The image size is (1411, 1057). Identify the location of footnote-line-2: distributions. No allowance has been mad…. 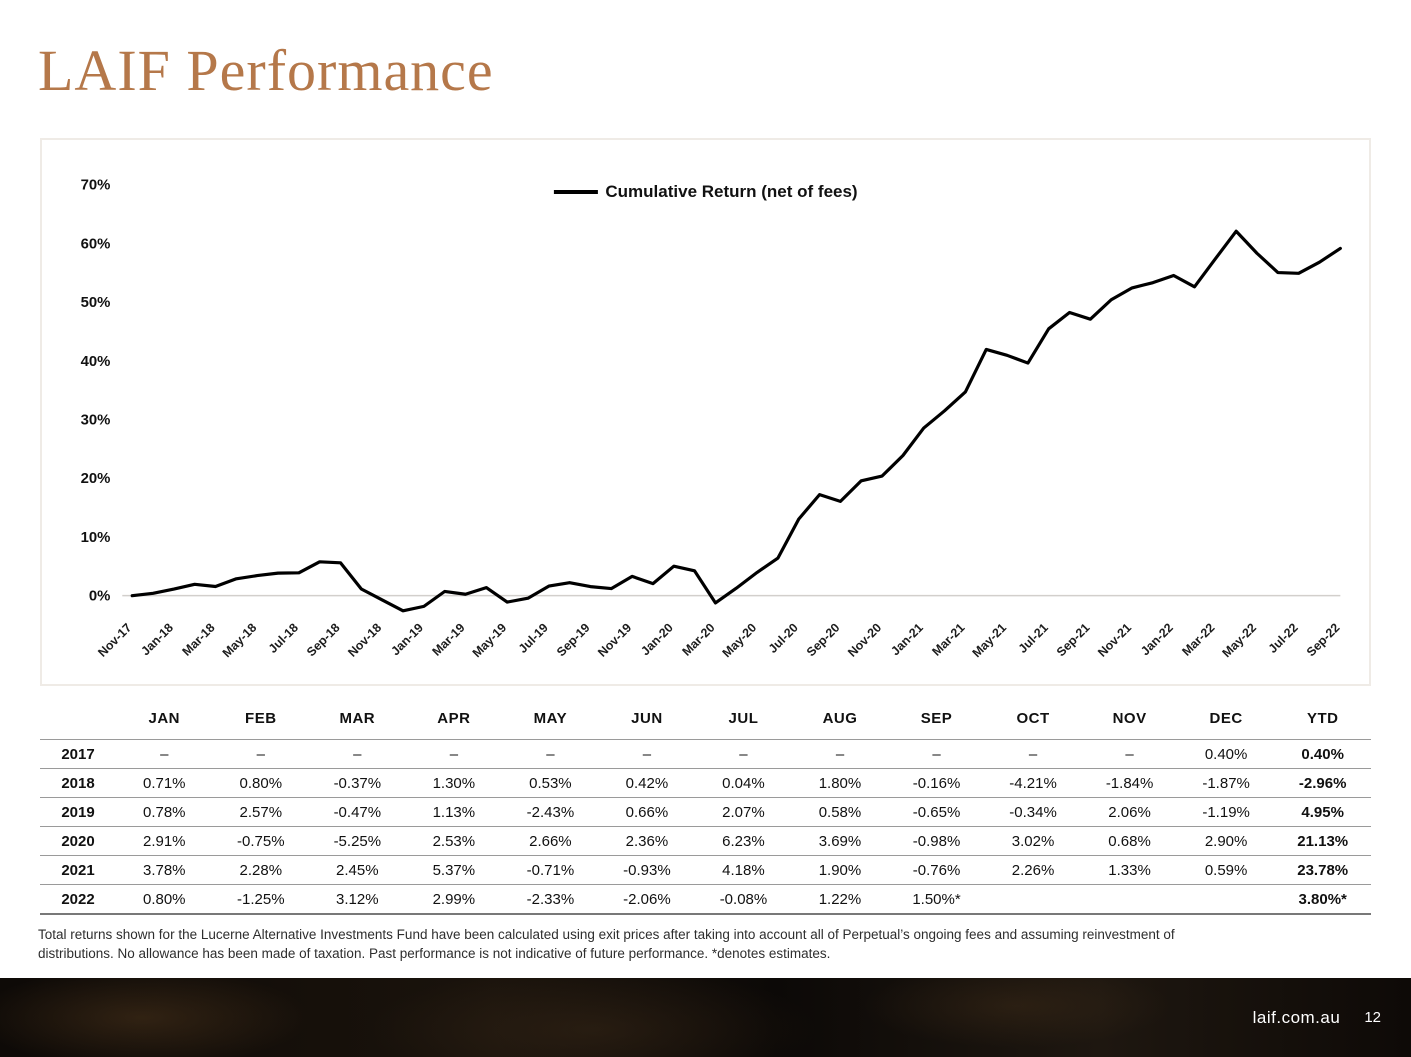
(434, 954).